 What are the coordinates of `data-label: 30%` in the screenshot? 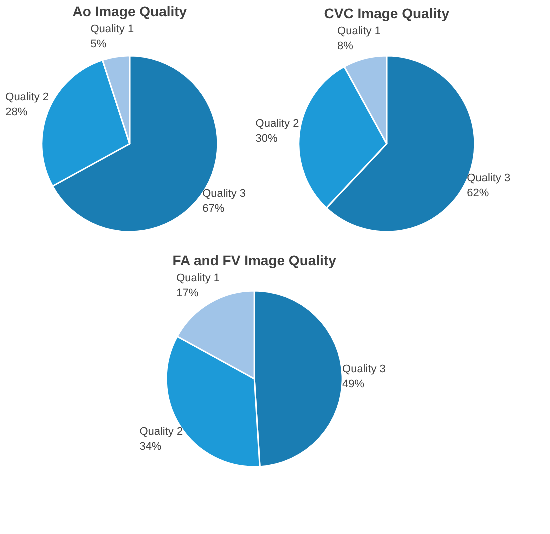 It's located at (267, 139).